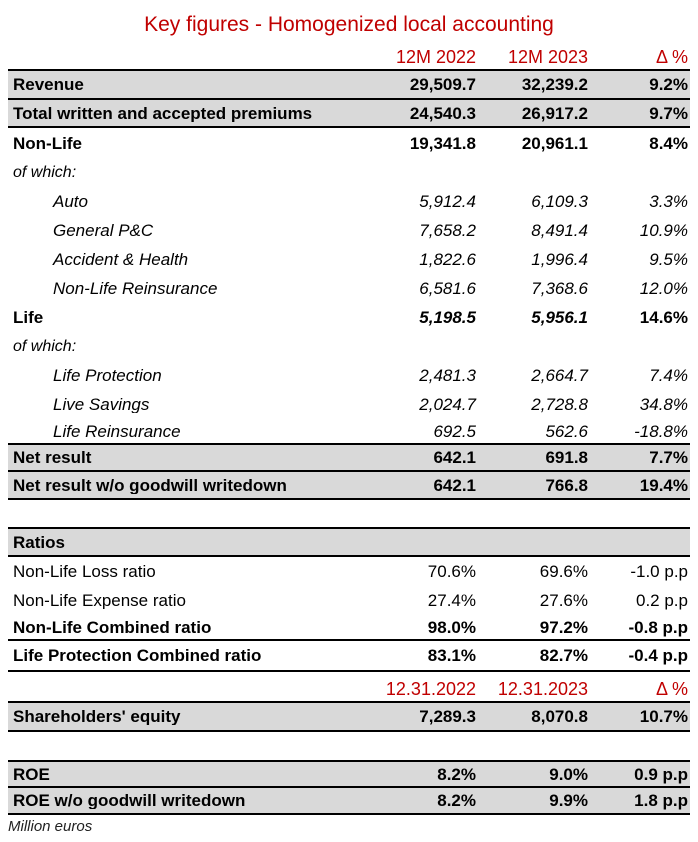 This screenshot has height=842, width=698. I want to click on row-label: General P&C, so click(103, 230).